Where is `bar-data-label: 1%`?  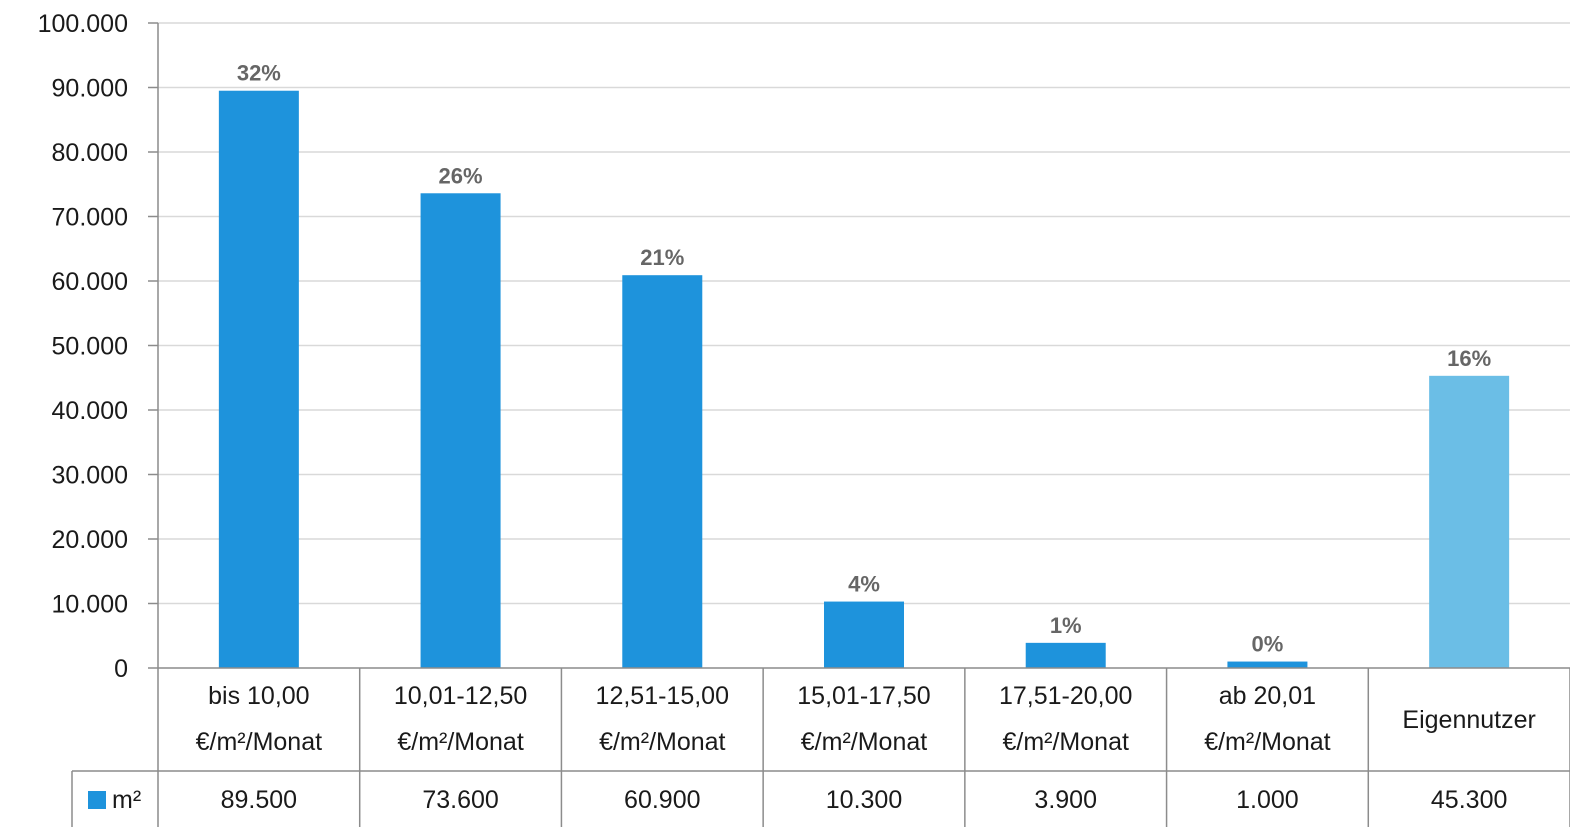
bar-data-label: 1% is located at coordinates (1066, 625).